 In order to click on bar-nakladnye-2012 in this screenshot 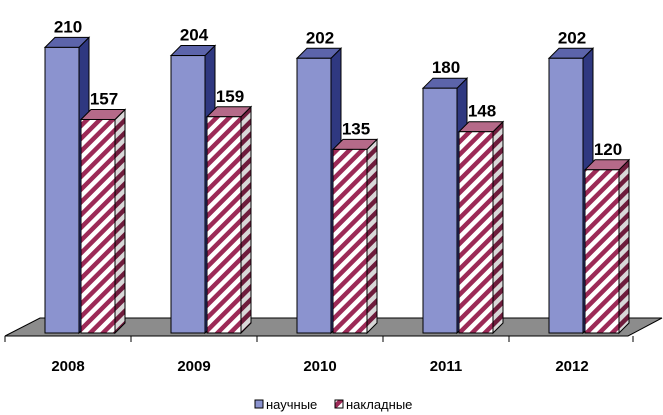, I will do `click(607, 246)`.